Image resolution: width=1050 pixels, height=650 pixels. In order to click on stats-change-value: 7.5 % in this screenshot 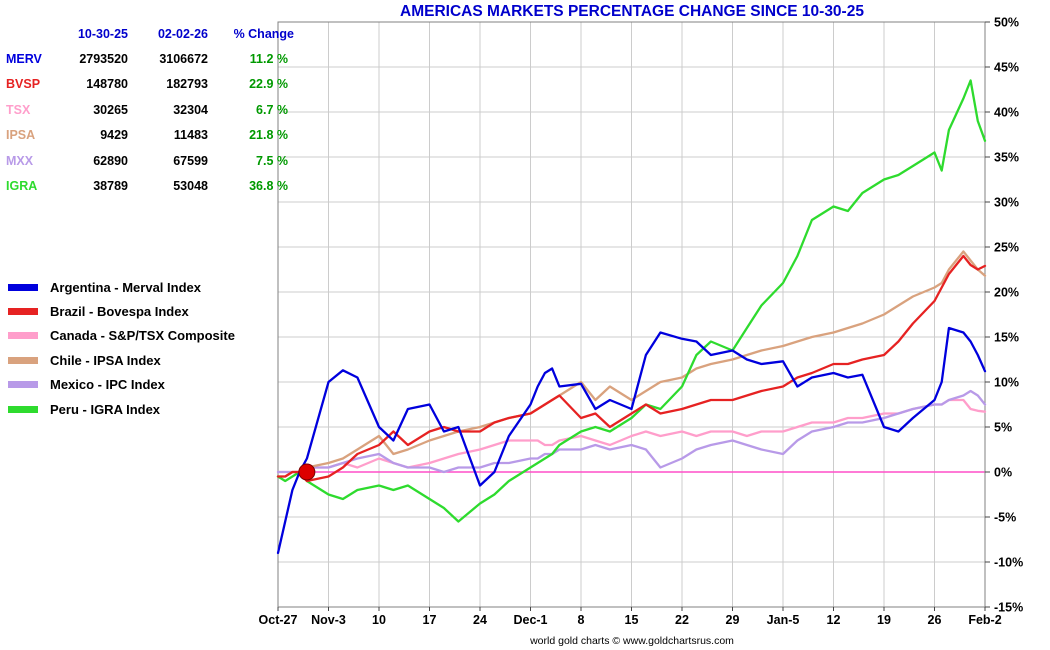, I will do `click(272, 160)`.